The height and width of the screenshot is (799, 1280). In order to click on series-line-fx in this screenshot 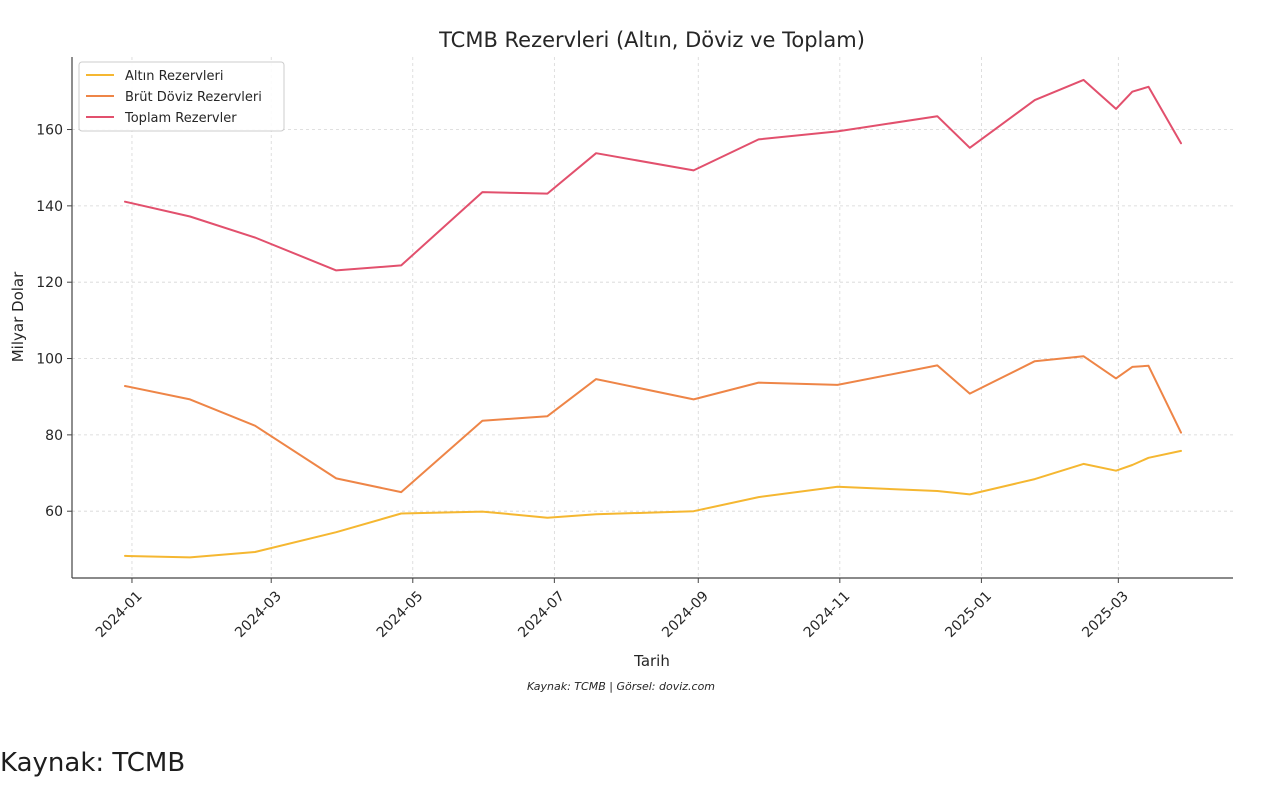, I will do `click(653, 424)`.